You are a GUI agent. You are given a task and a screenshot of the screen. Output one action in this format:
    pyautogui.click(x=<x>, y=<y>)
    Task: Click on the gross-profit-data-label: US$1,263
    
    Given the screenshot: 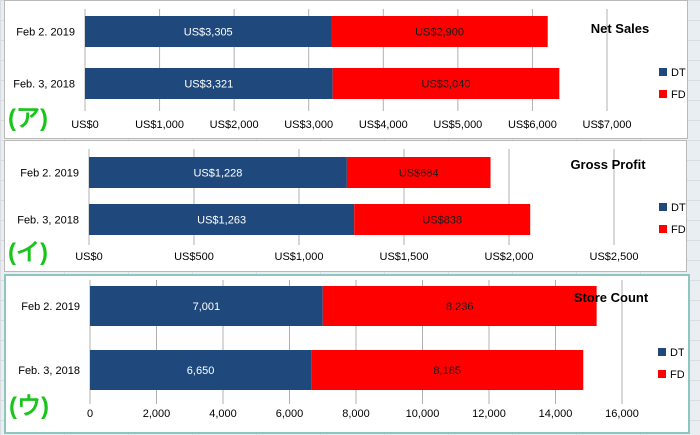 What is the action you would take?
    pyautogui.click(x=221, y=221)
    